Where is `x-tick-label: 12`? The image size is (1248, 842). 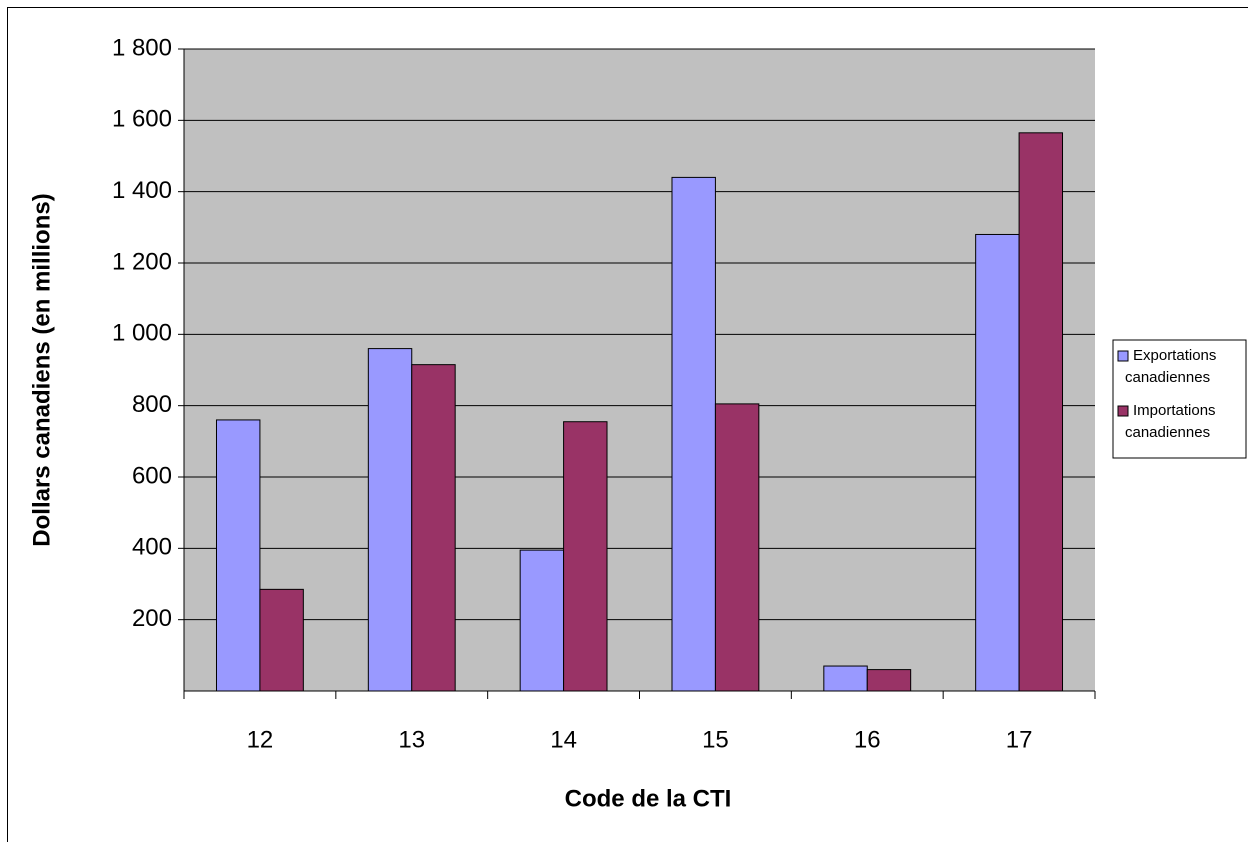
x-tick-label: 12 is located at coordinates (260, 739).